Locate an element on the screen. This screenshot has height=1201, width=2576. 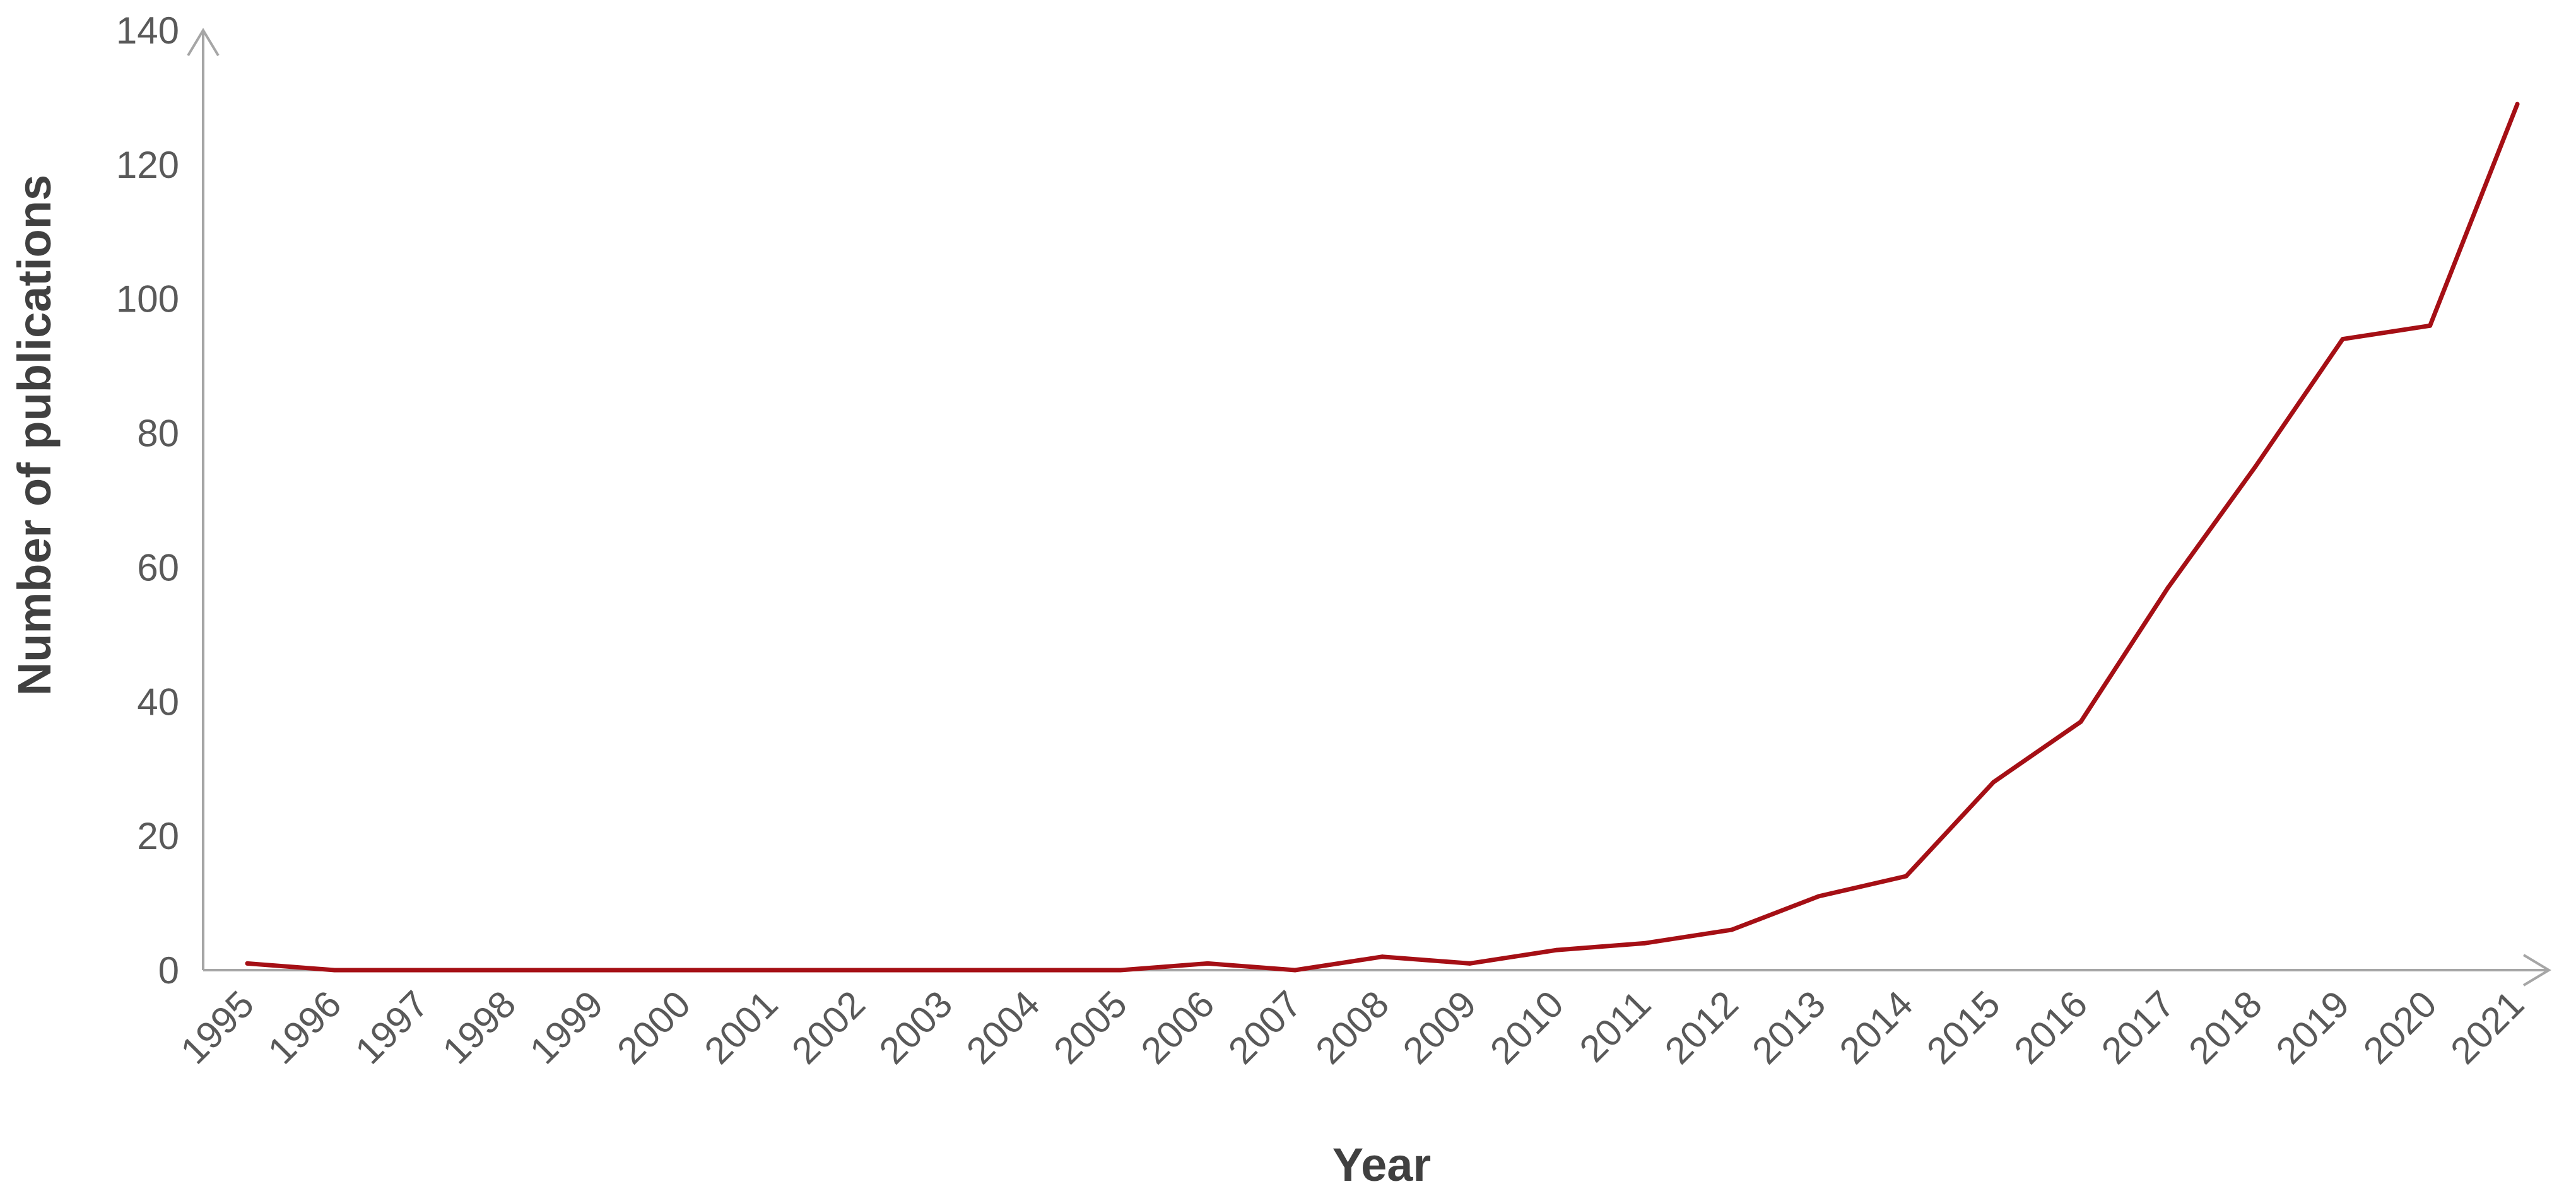
x-tick-label: 2021 is located at coordinates (2487, 1027).